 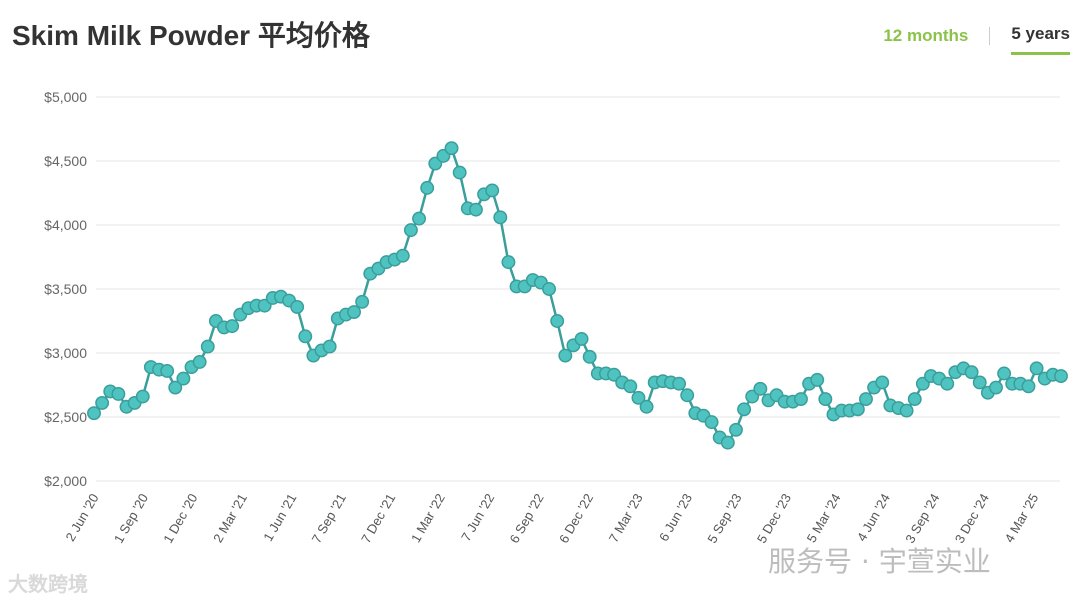 What do you see at coordinates (626, 518) in the screenshot?
I see `x-tick-label: 7 Mar '23` at bounding box center [626, 518].